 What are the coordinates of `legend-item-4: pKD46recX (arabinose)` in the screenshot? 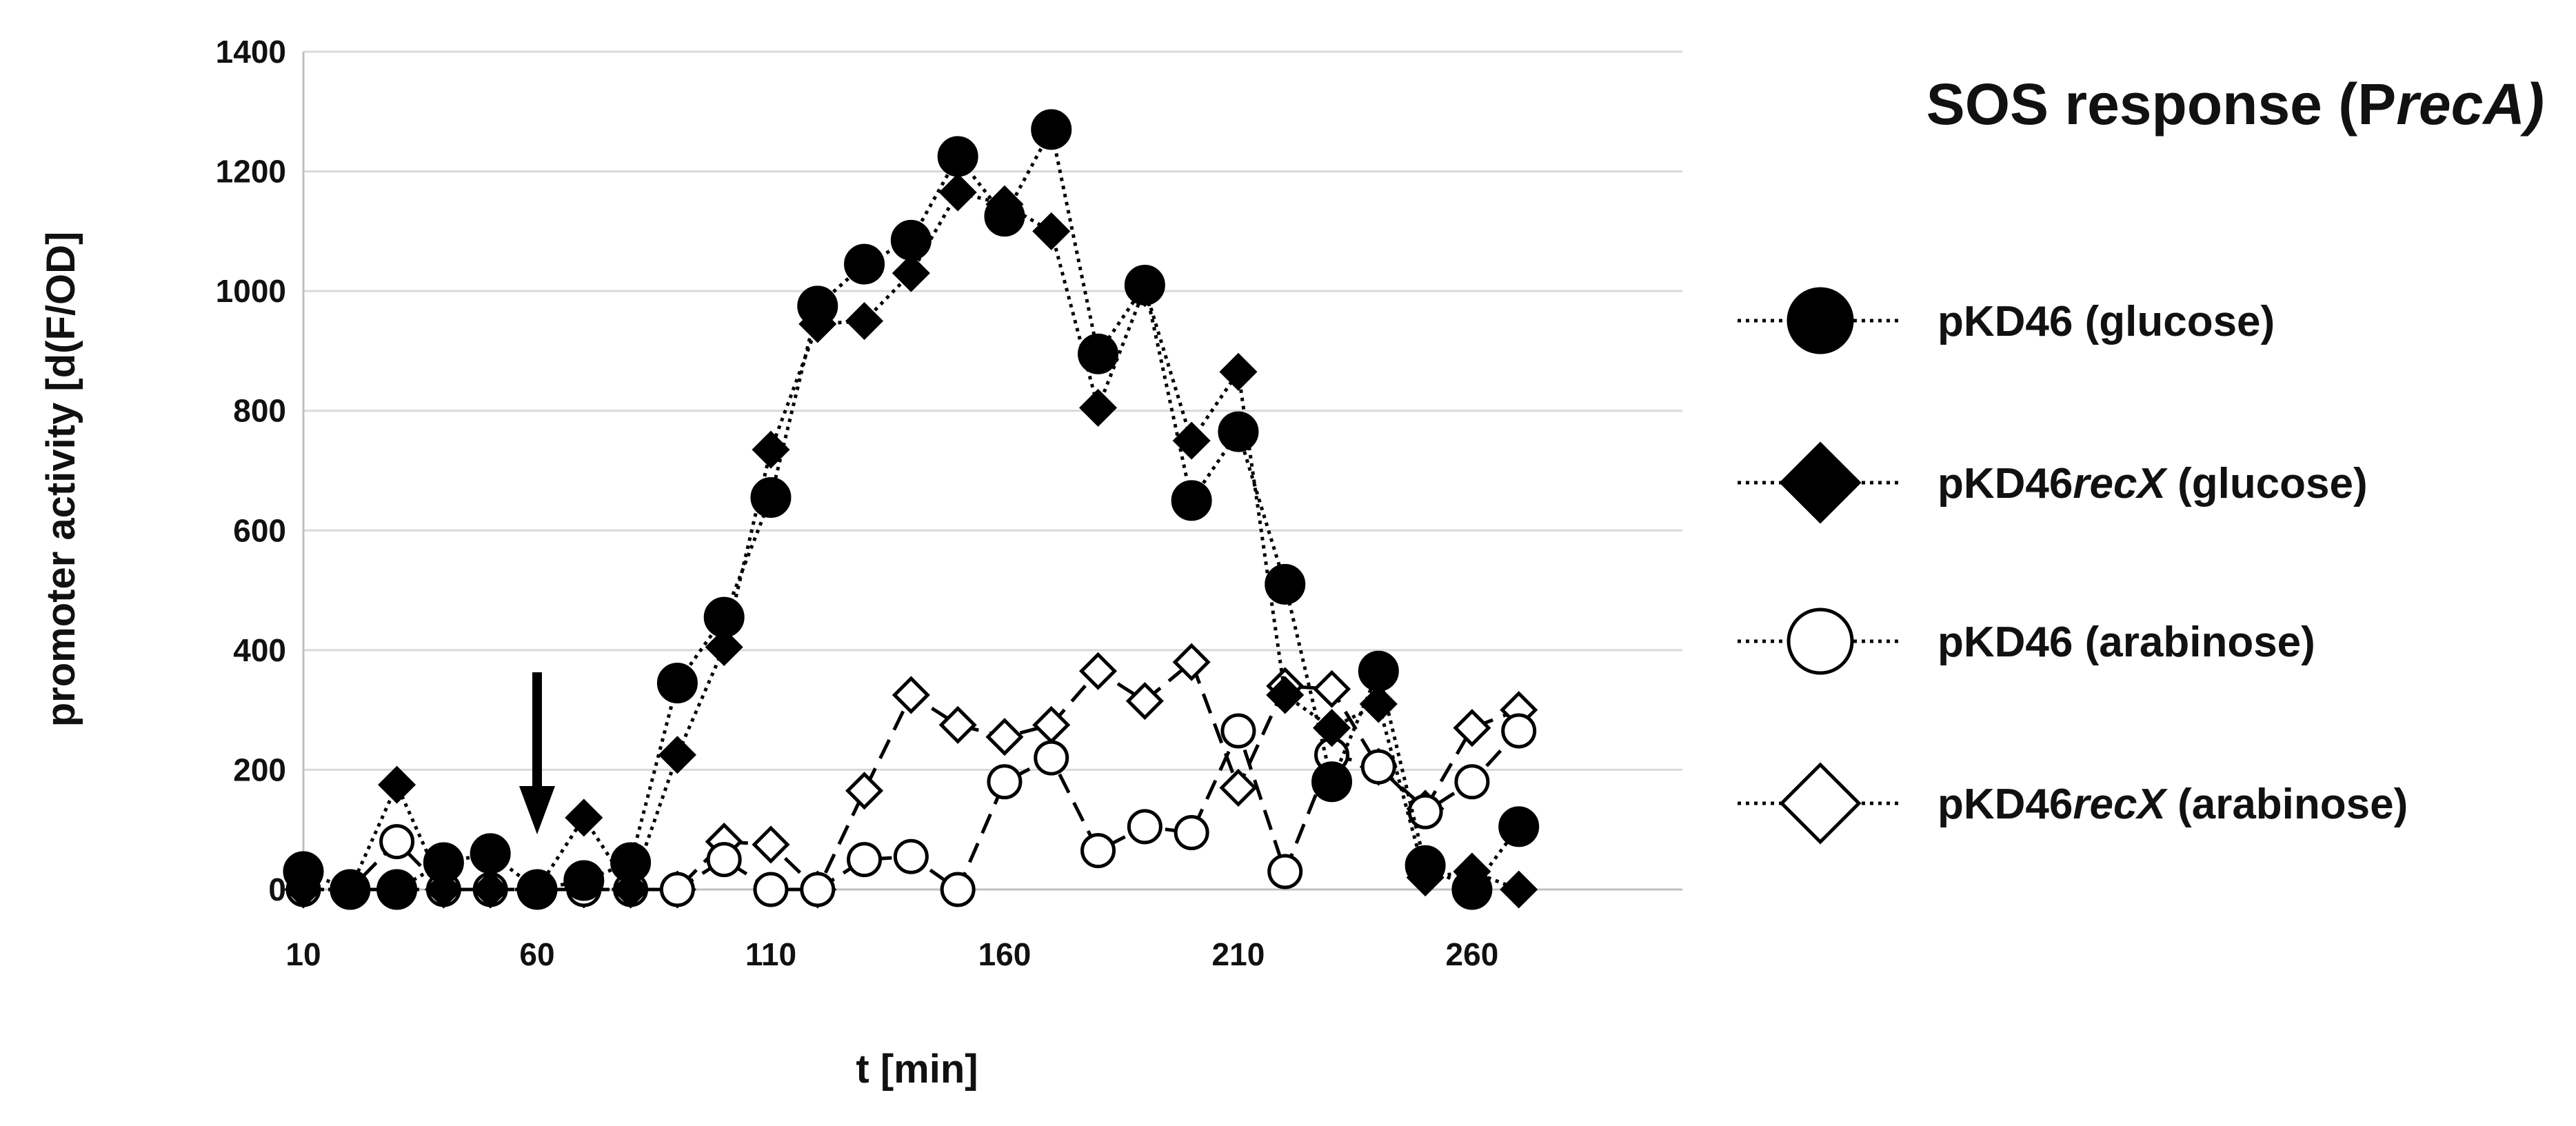 It's located at (2073, 803).